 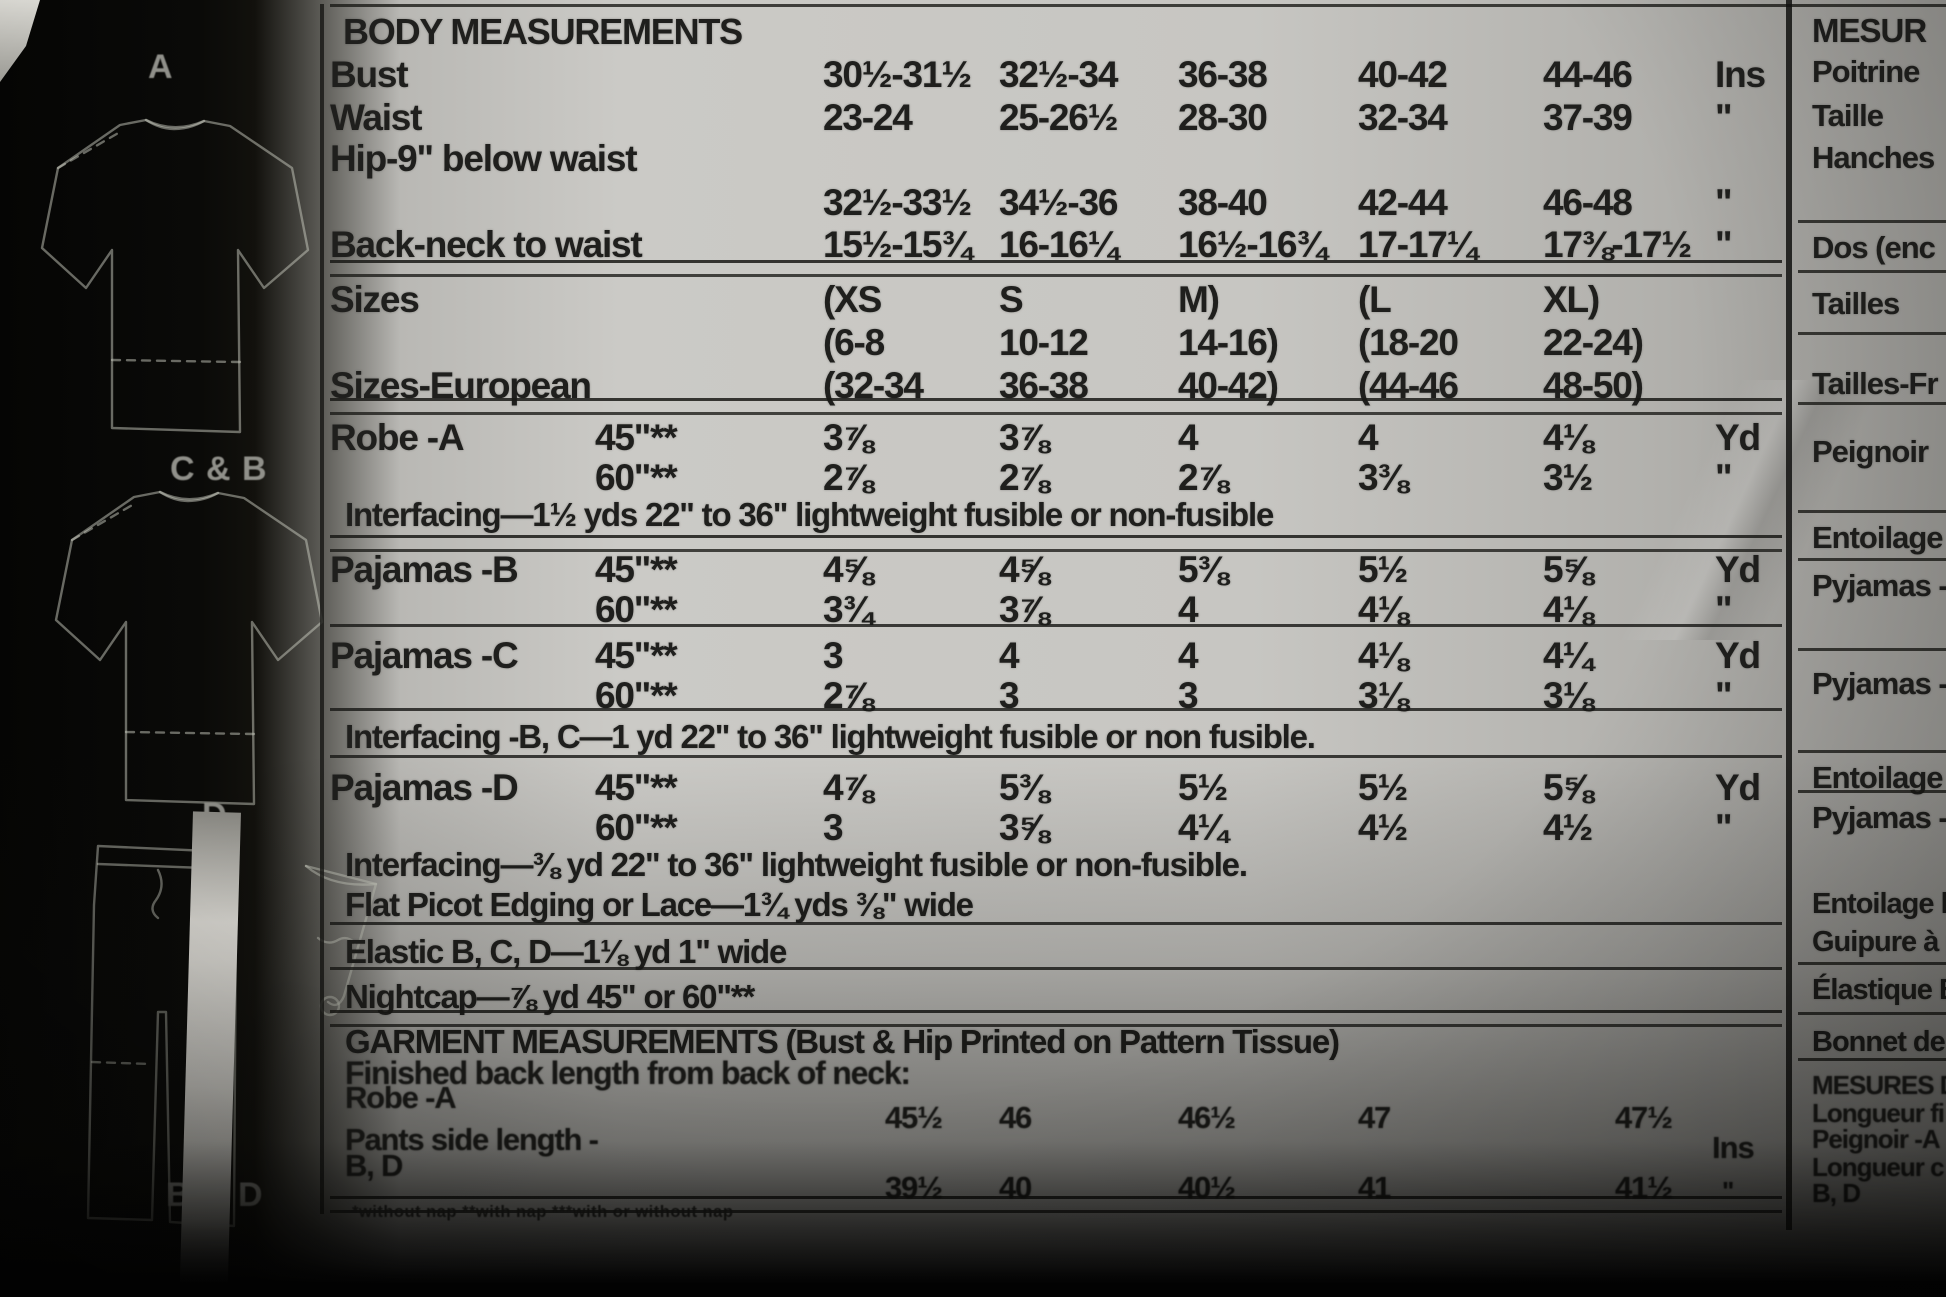 I want to click on cell: 25-26½, so click(x=1058, y=117).